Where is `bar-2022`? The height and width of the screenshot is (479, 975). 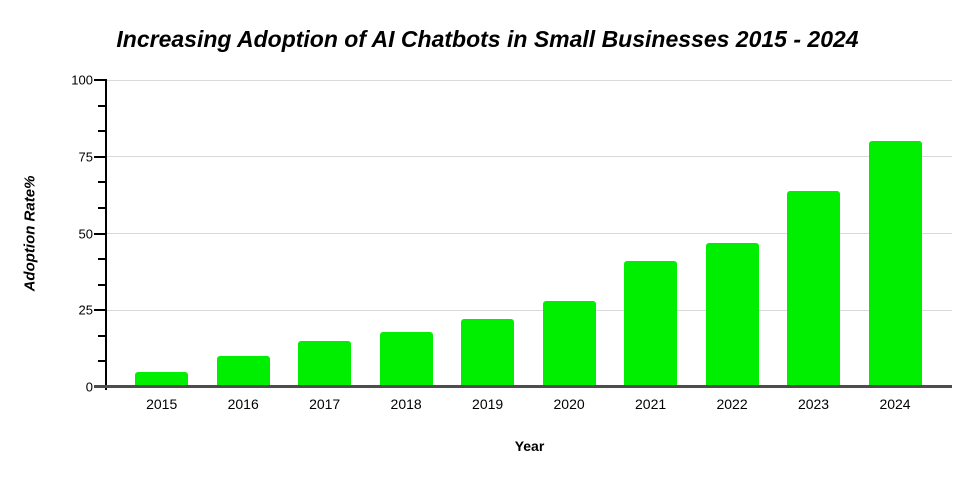 bar-2022 is located at coordinates (732, 315).